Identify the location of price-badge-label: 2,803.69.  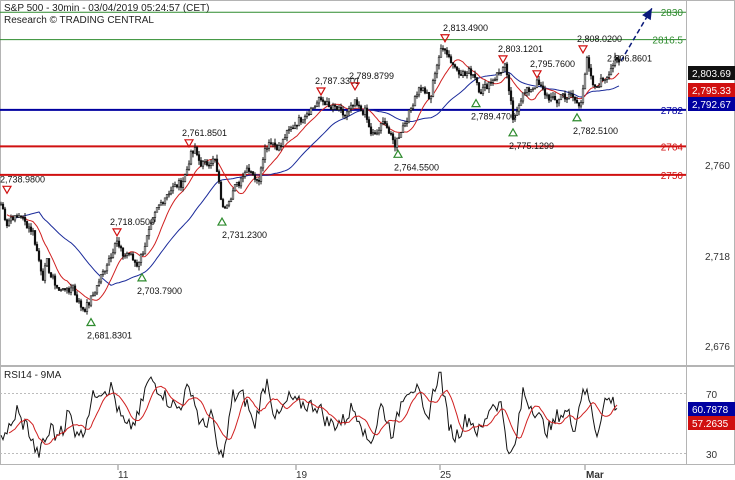
(711, 74).